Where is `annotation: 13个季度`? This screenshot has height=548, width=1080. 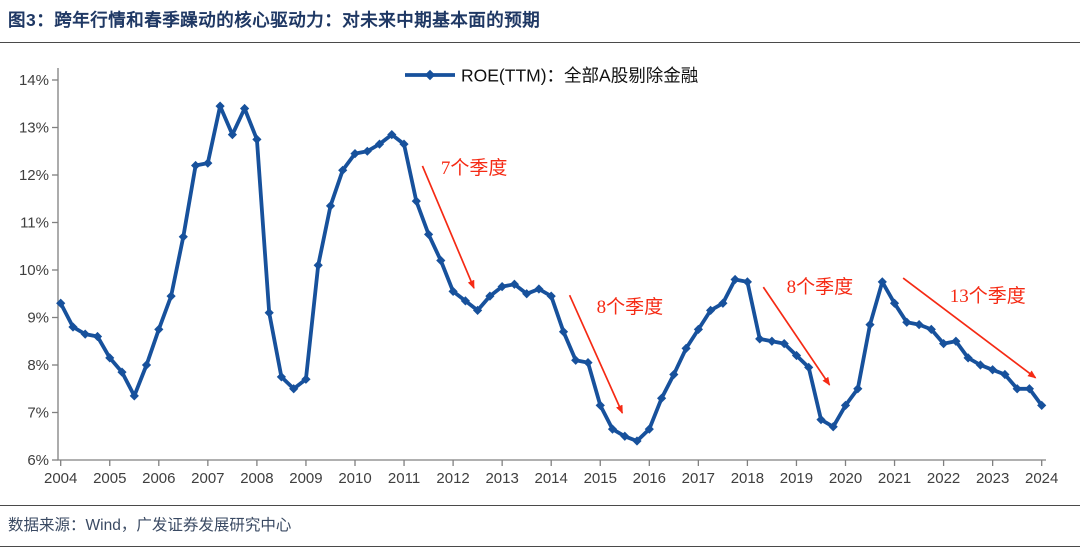
annotation: 13个季度 is located at coordinates (969, 328).